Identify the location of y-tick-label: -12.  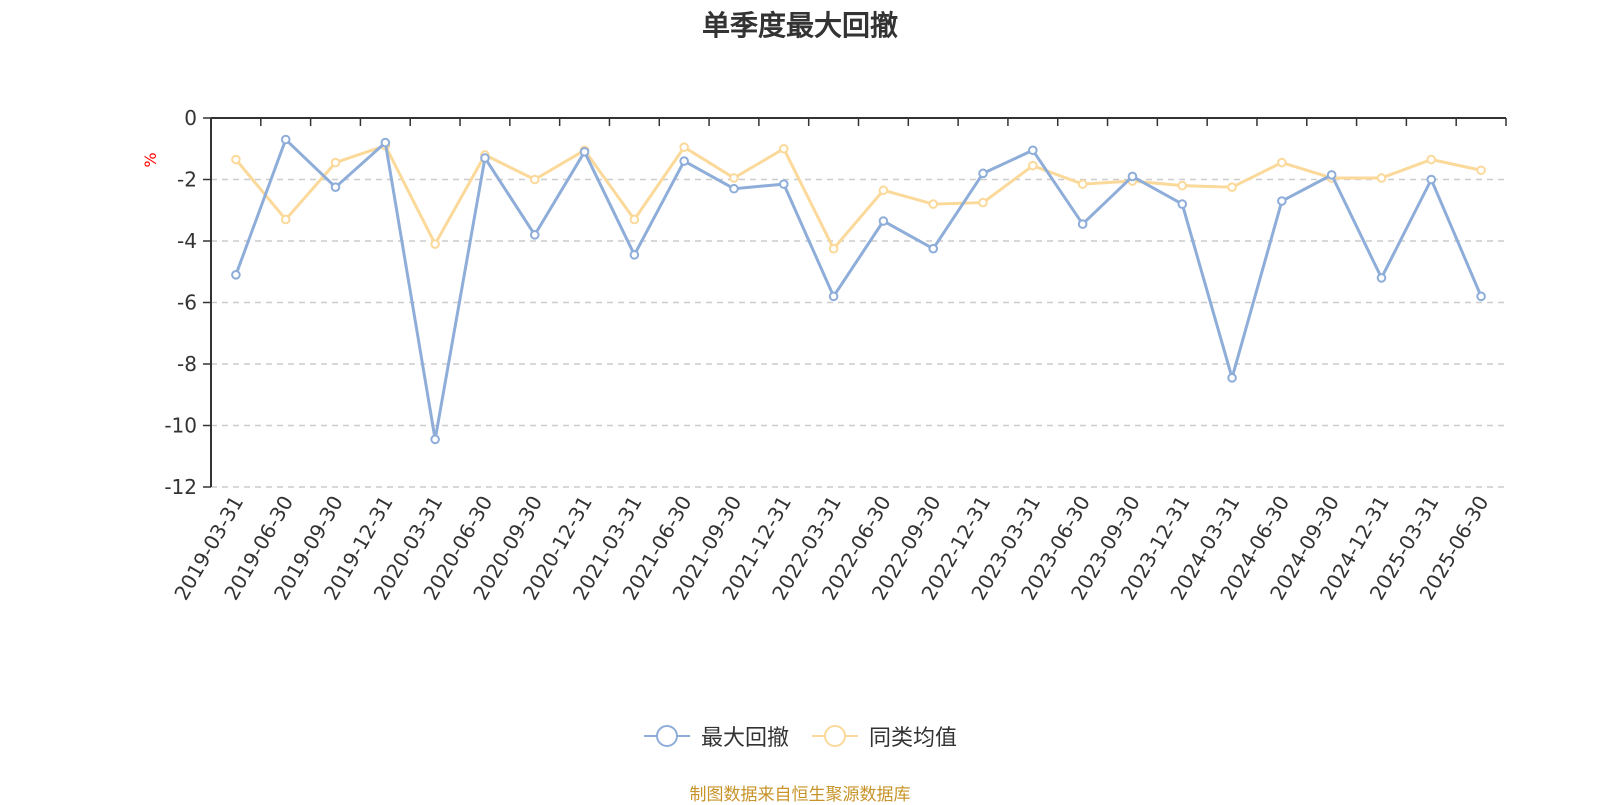
(180, 487).